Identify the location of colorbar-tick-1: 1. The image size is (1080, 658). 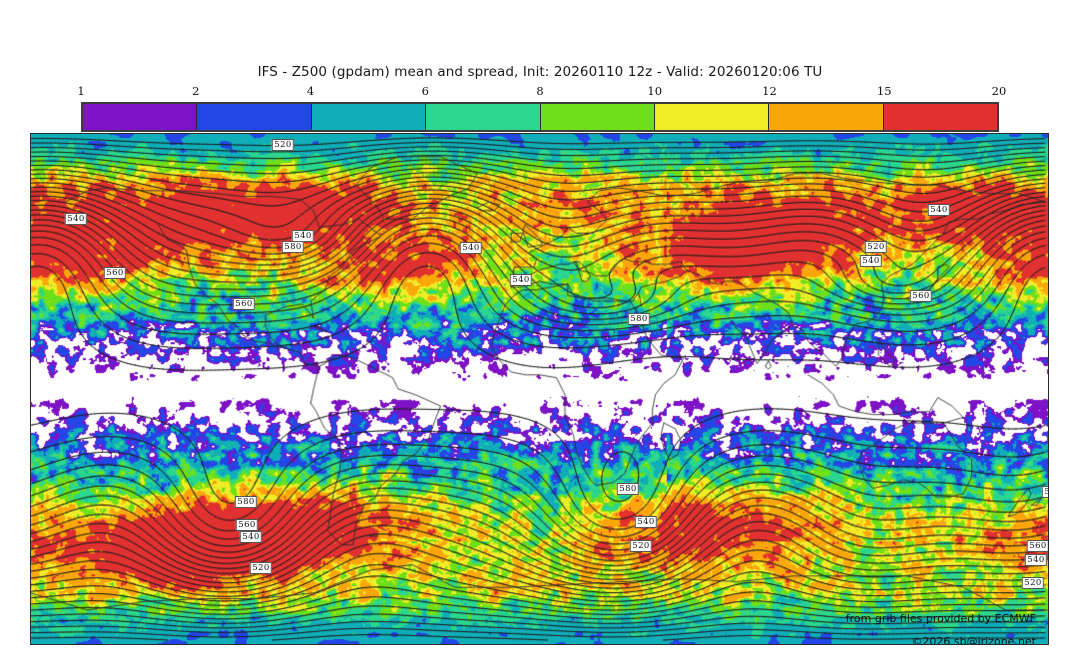
(81, 91).